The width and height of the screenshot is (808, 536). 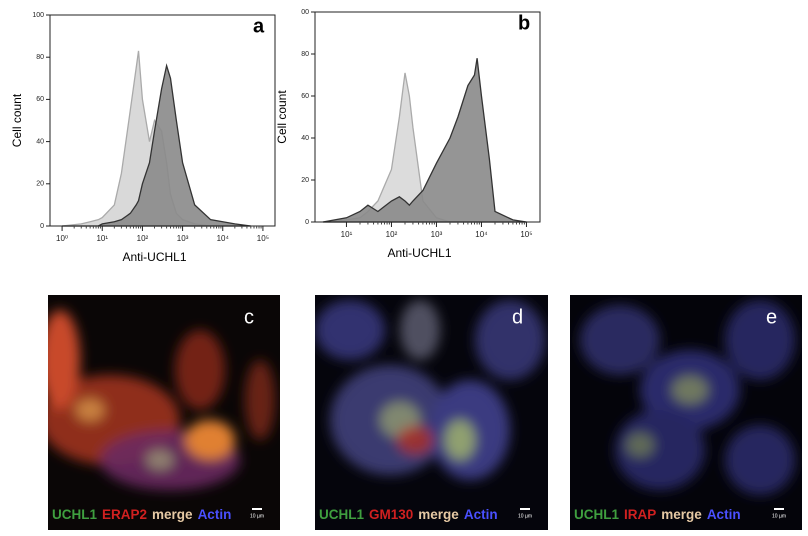 What do you see at coordinates (517, 317) in the screenshot?
I see `panel-letter: d` at bounding box center [517, 317].